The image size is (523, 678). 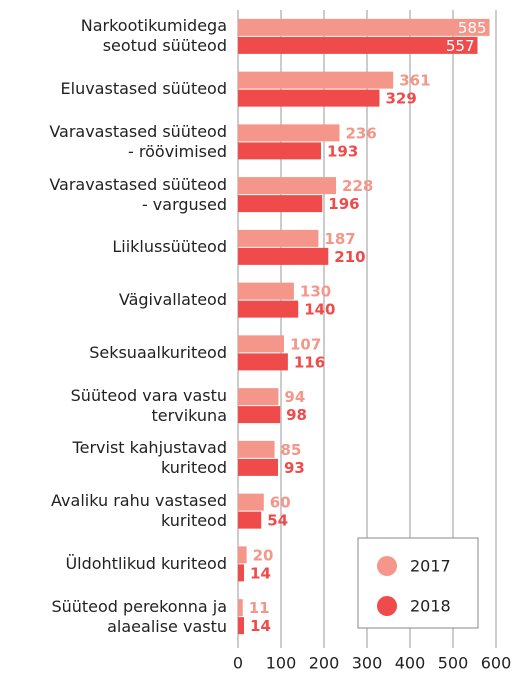 What do you see at coordinates (259, 608) in the screenshot?
I see `value-label: 11` at bounding box center [259, 608].